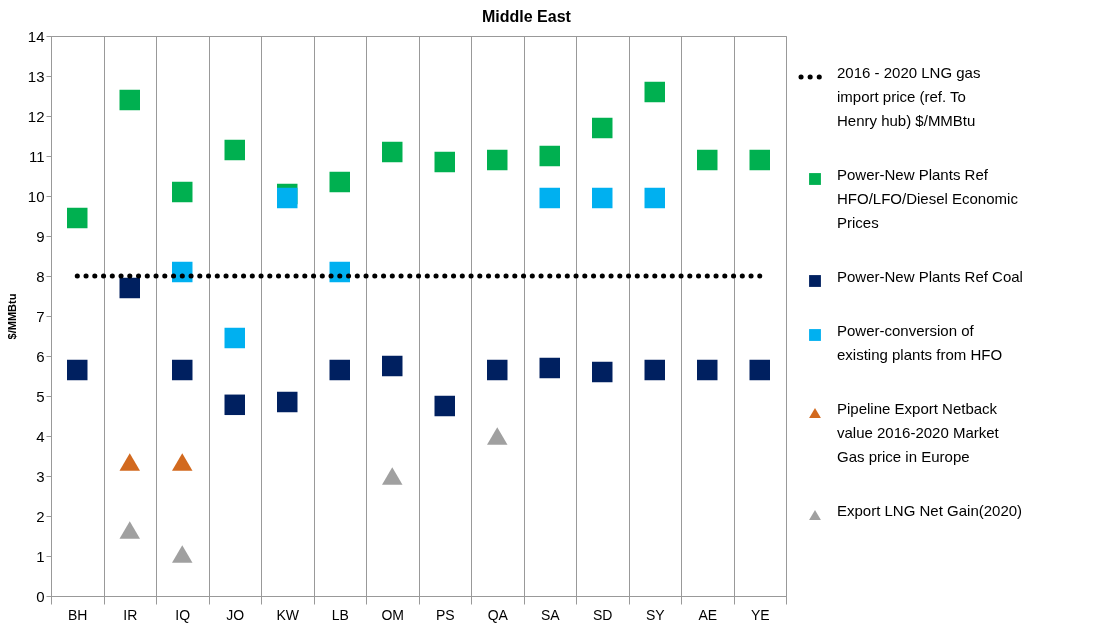 Image resolution: width=1120 pixels, height=643 pixels. Describe the element at coordinates (36, 76) in the screenshot. I see `y-tick-label: 13` at that location.